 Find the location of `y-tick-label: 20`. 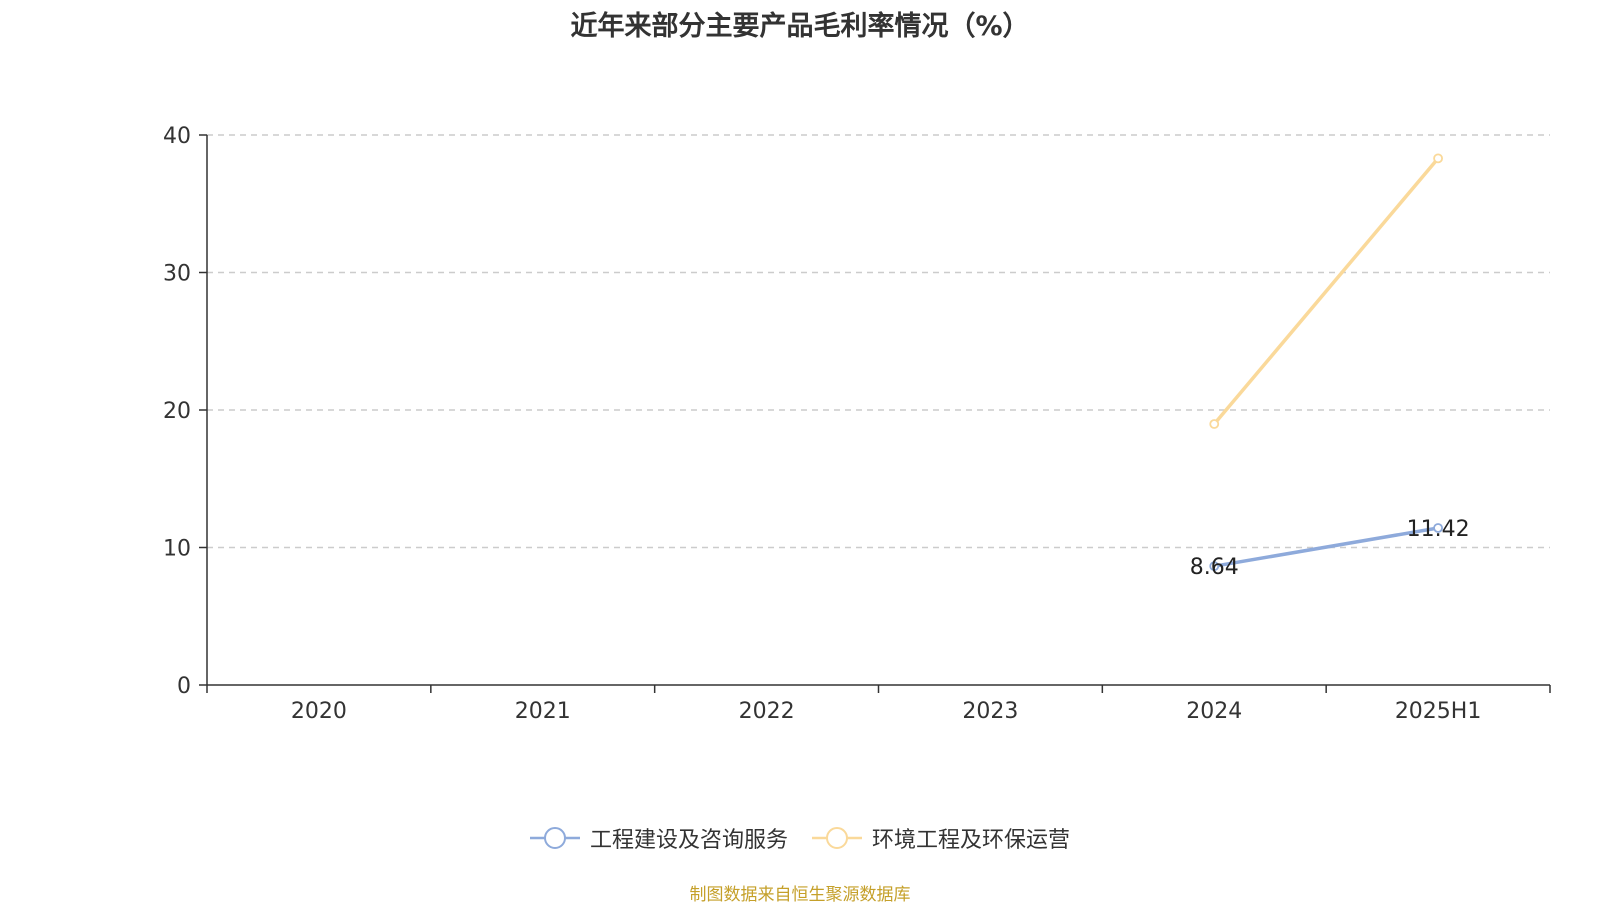

y-tick-label: 20 is located at coordinates (177, 411).